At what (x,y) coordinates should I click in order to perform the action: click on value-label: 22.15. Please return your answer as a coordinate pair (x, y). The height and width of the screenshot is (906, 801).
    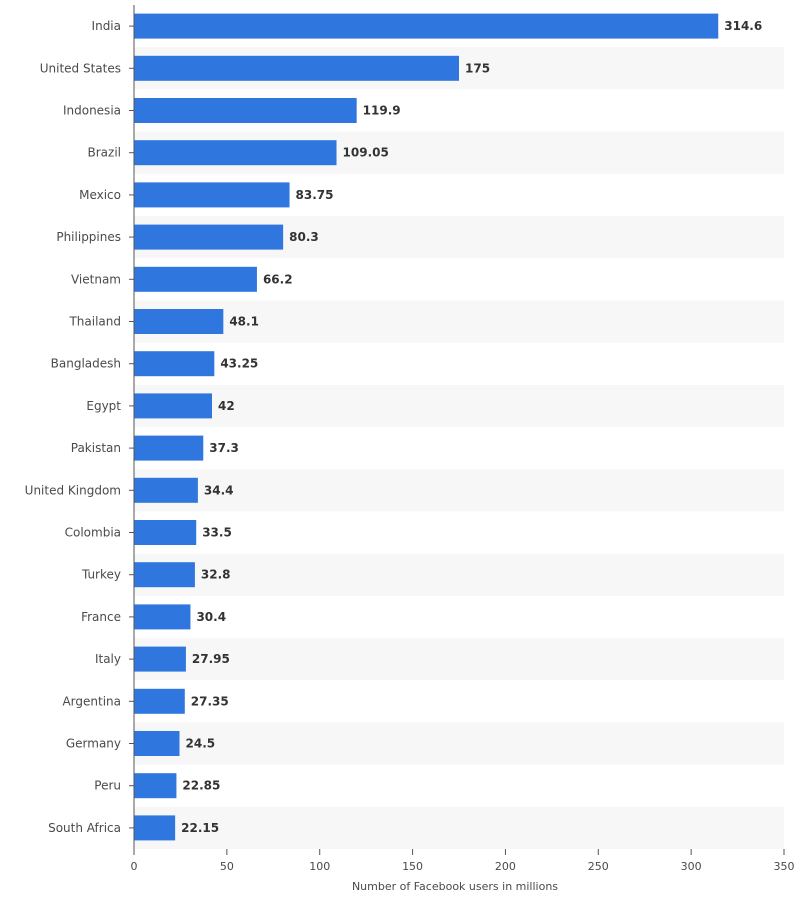
    Looking at the image, I should click on (200, 828).